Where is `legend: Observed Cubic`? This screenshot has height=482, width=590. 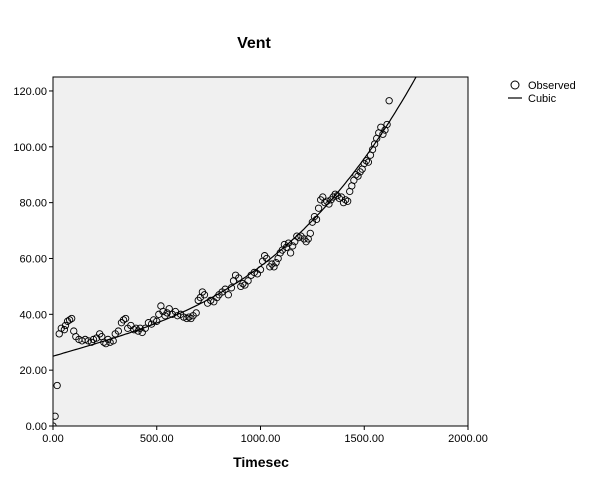
legend: Observed Cubic is located at coordinates (542, 92).